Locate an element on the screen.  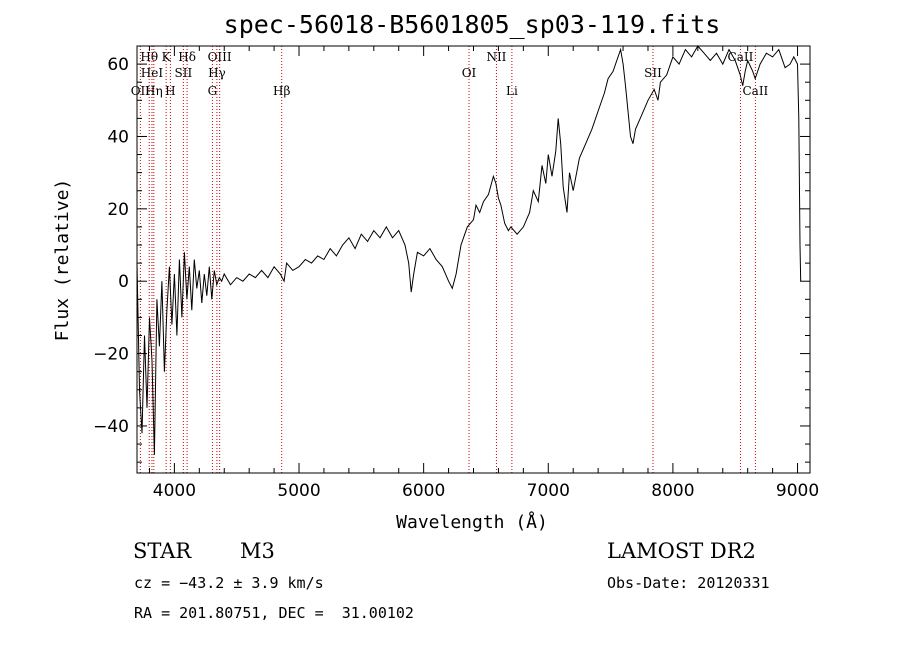
x-tick-label: 4000 is located at coordinates (174, 491).